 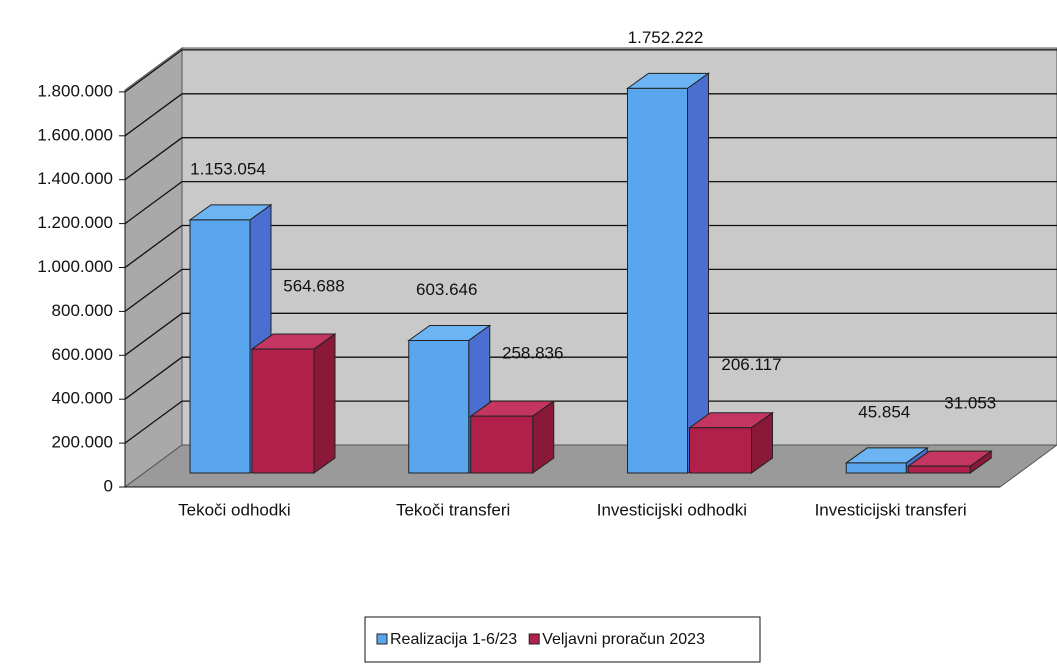 I want to click on y-tick-label: 1.000.000, so click(x=75, y=266).